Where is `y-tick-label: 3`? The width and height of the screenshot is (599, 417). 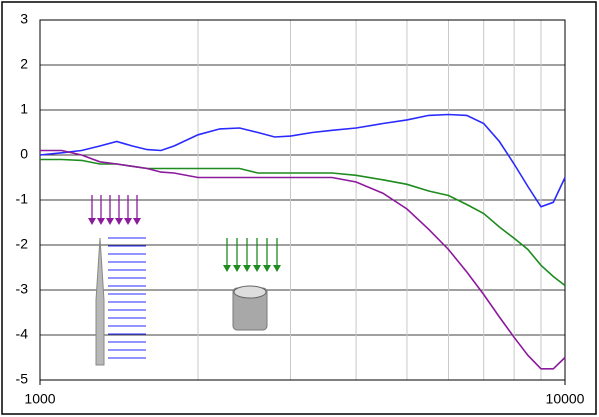 y-tick-label: 3 is located at coordinates (24, 19).